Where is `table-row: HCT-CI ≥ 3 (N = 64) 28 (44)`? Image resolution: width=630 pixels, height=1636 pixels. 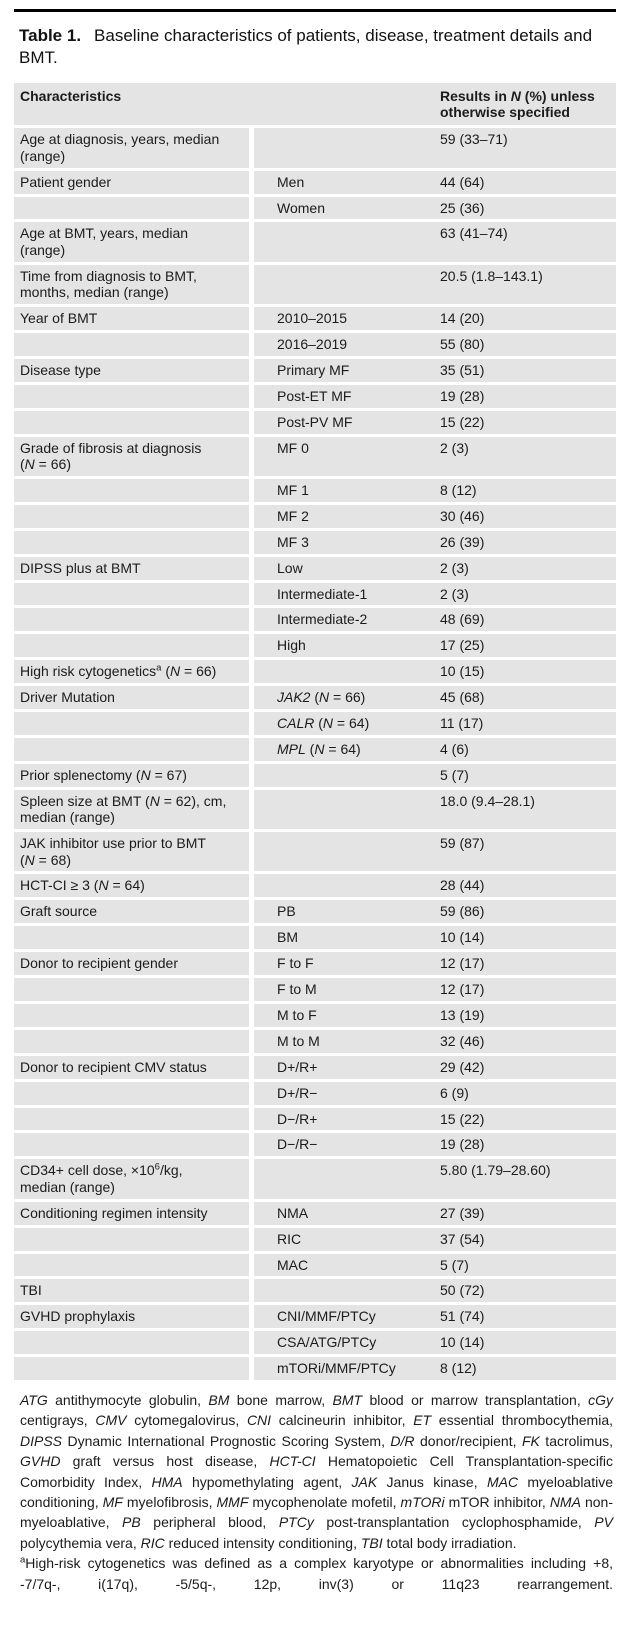 table-row: HCT-CI ≥ 3 (N = 64) 28 (44) is located at coordinates (315, 886).